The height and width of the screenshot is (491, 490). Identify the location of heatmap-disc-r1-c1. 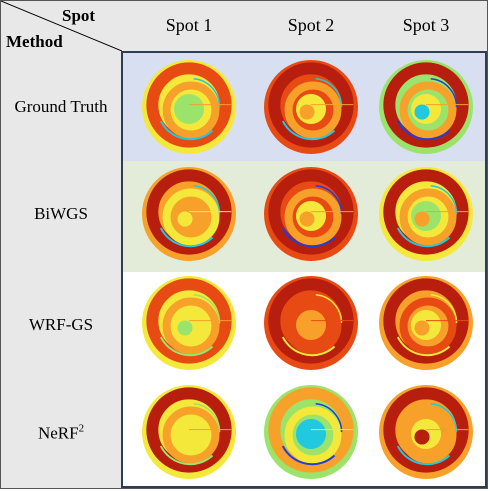
(189, 107).